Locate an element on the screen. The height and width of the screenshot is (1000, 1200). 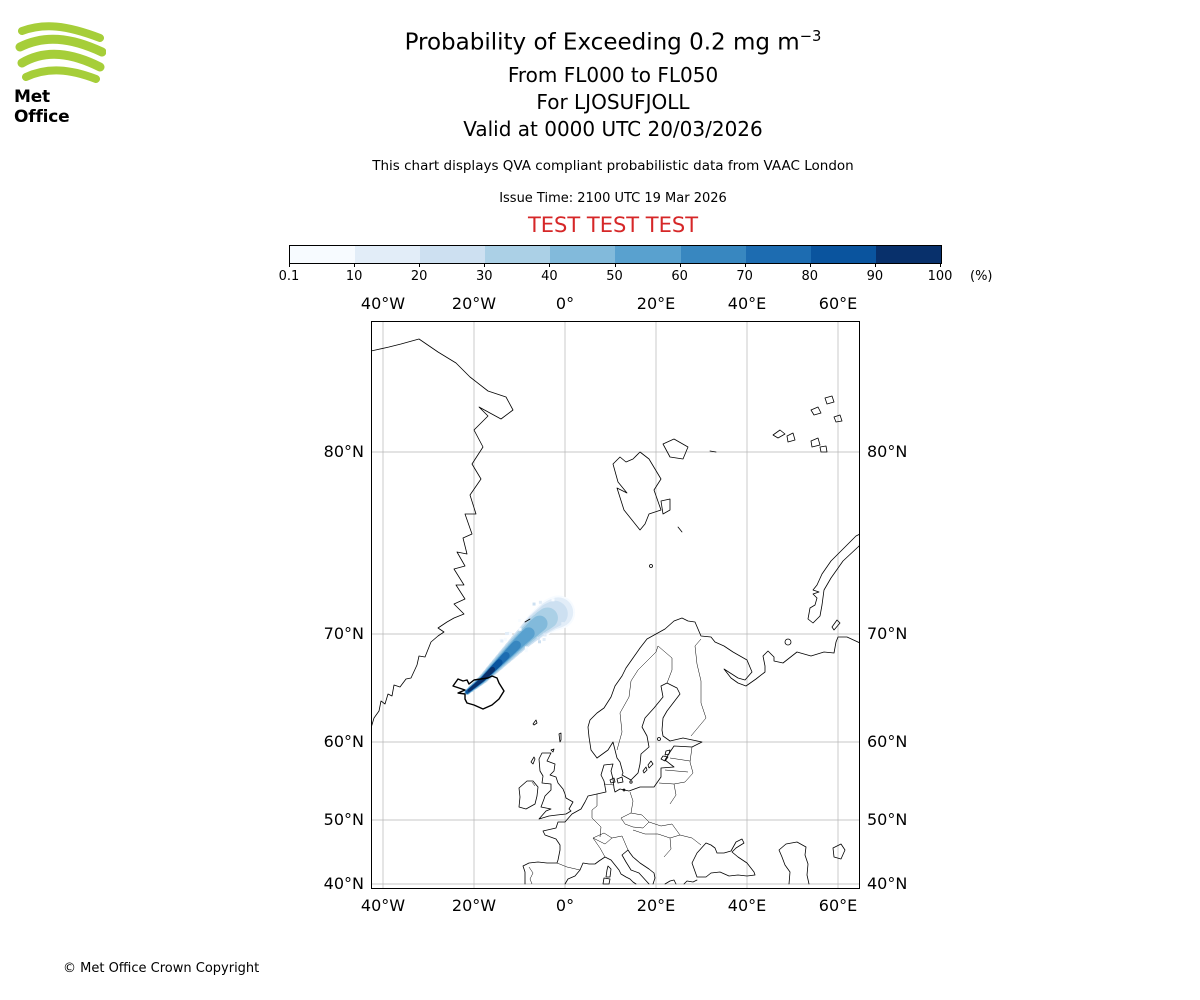
longitude-label-top: 40°W is located at coordinates (383, 303).